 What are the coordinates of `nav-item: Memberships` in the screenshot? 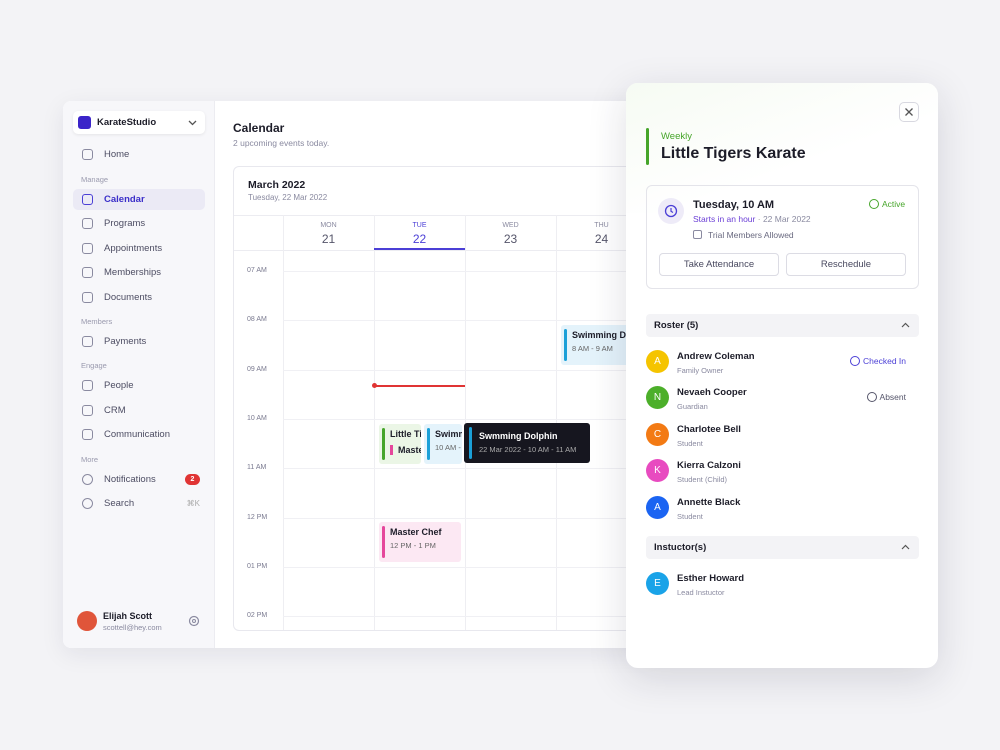 It's located at (139, 272).